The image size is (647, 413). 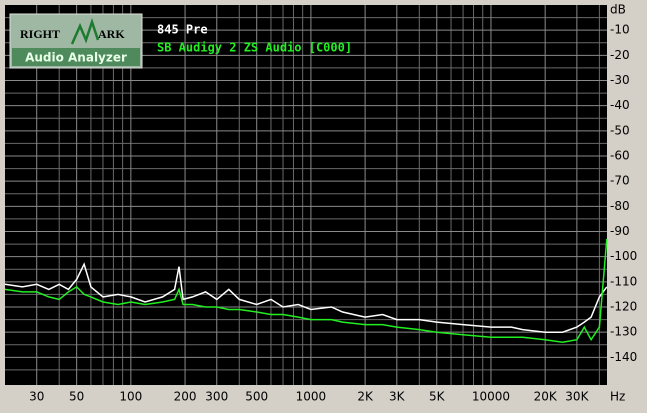 What do you see at coordinates (623, 281) in the screenshot?
I see `y-tick-label: -110` at bounding box center [623, 281].